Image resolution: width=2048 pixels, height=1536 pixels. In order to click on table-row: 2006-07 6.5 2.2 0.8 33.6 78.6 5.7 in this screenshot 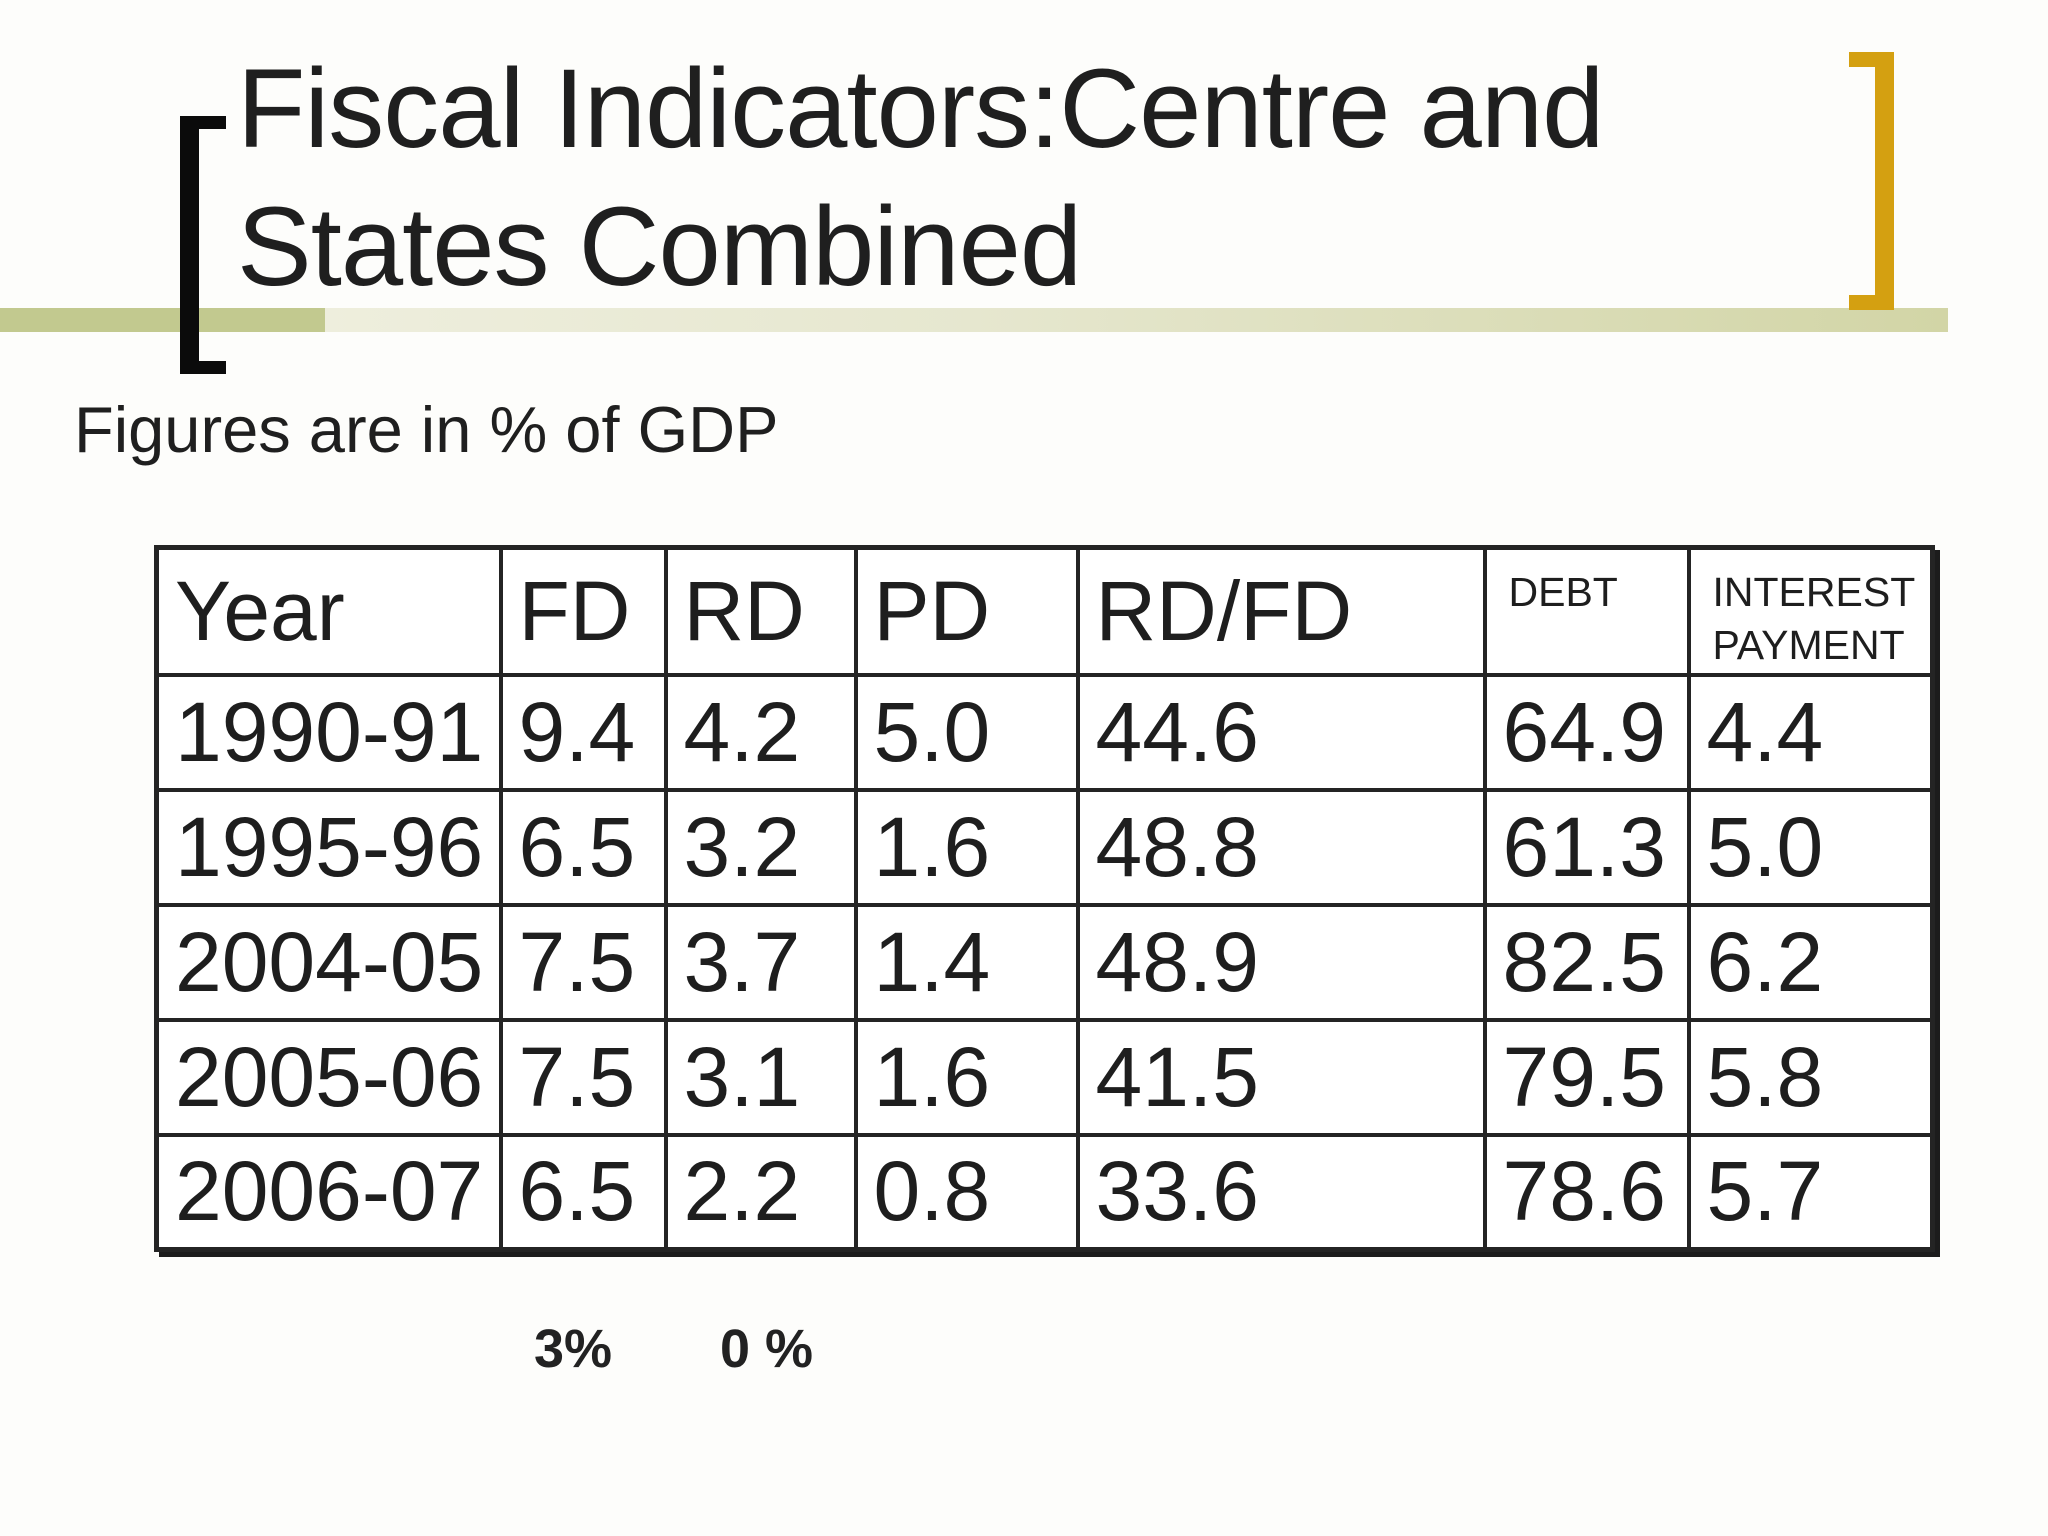, I will do `click(1044, 1192)`.